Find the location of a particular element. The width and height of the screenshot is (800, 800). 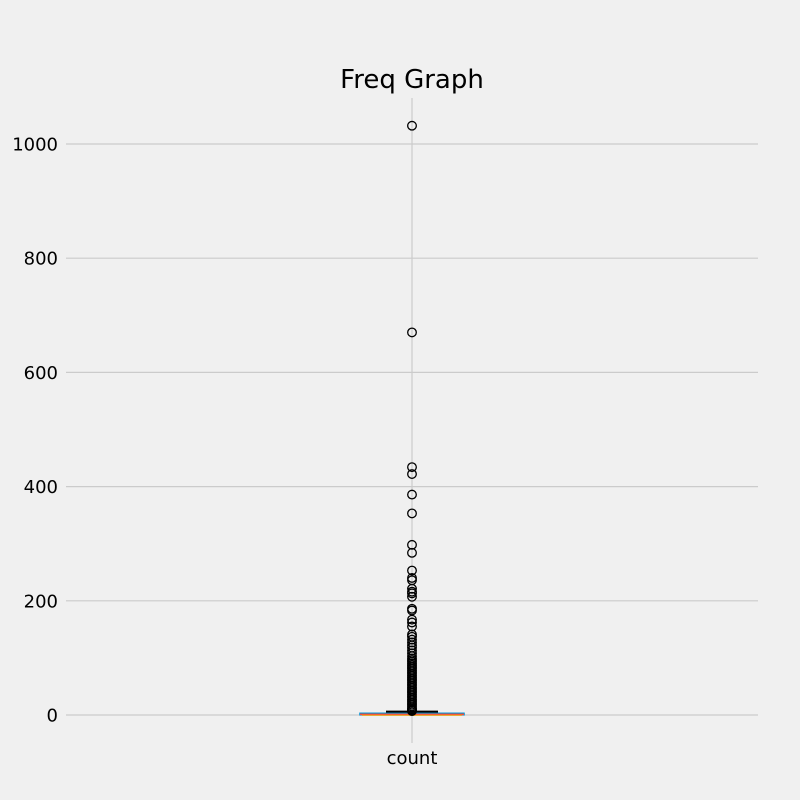

x-tick-labels: count is located at coordinates (412, 758).